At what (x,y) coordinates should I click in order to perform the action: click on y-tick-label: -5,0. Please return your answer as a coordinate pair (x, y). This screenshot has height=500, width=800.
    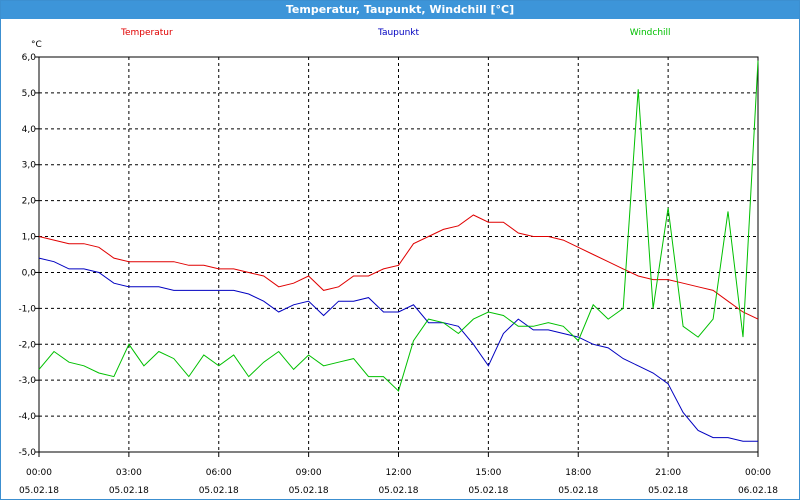
    Looking at the image, I should click on (27, 453).